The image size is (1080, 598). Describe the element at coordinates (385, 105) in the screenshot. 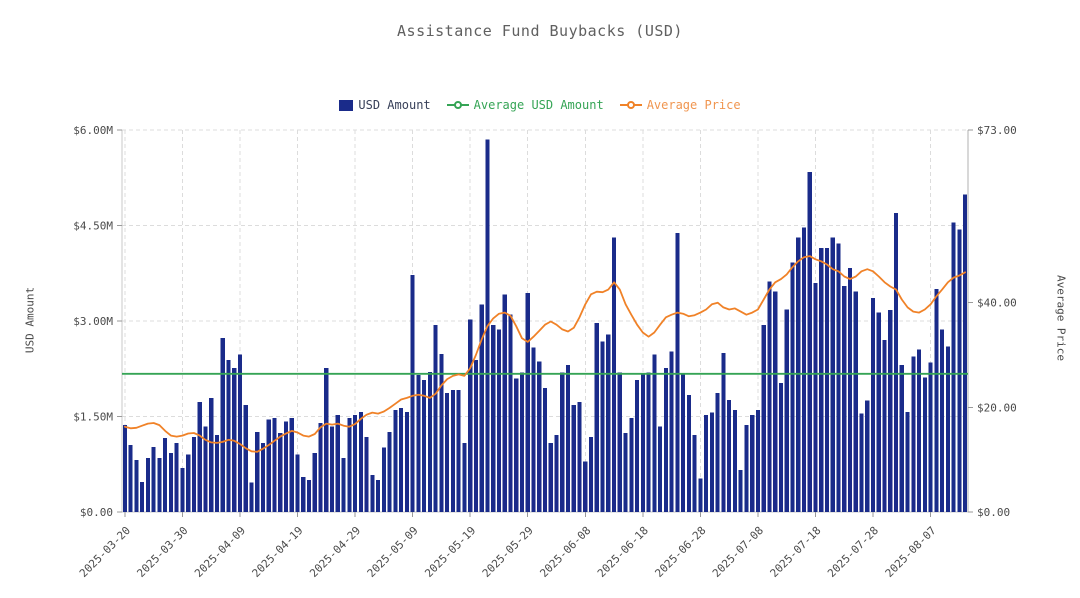

I see `legend-item-usd-amount: USD Amount` at that location.